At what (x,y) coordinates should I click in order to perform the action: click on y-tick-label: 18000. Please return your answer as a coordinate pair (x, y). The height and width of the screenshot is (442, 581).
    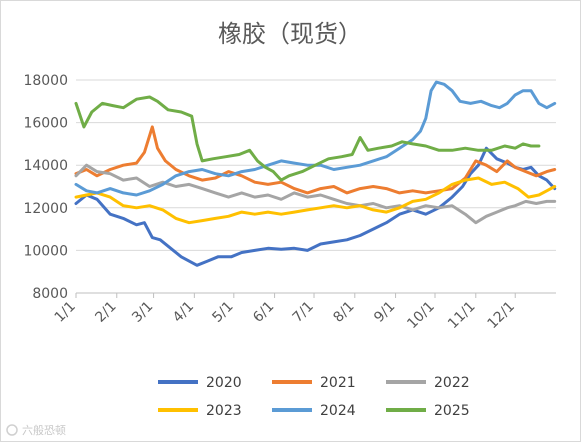
    Looking at the image, I should click on (45, 81).